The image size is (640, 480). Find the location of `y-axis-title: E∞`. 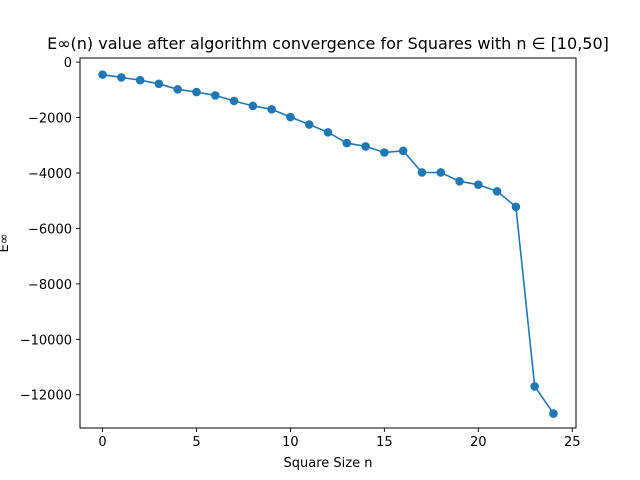

y-axis-title: E∞ is located at coordinates (6, 242).